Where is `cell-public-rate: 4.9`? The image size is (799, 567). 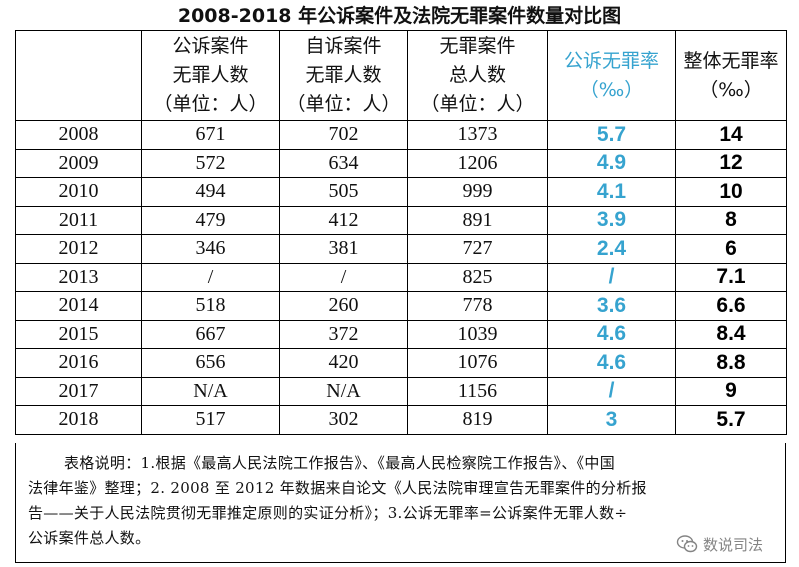
cell-public-rate: 4.9 is located at coordinates (611, 163).